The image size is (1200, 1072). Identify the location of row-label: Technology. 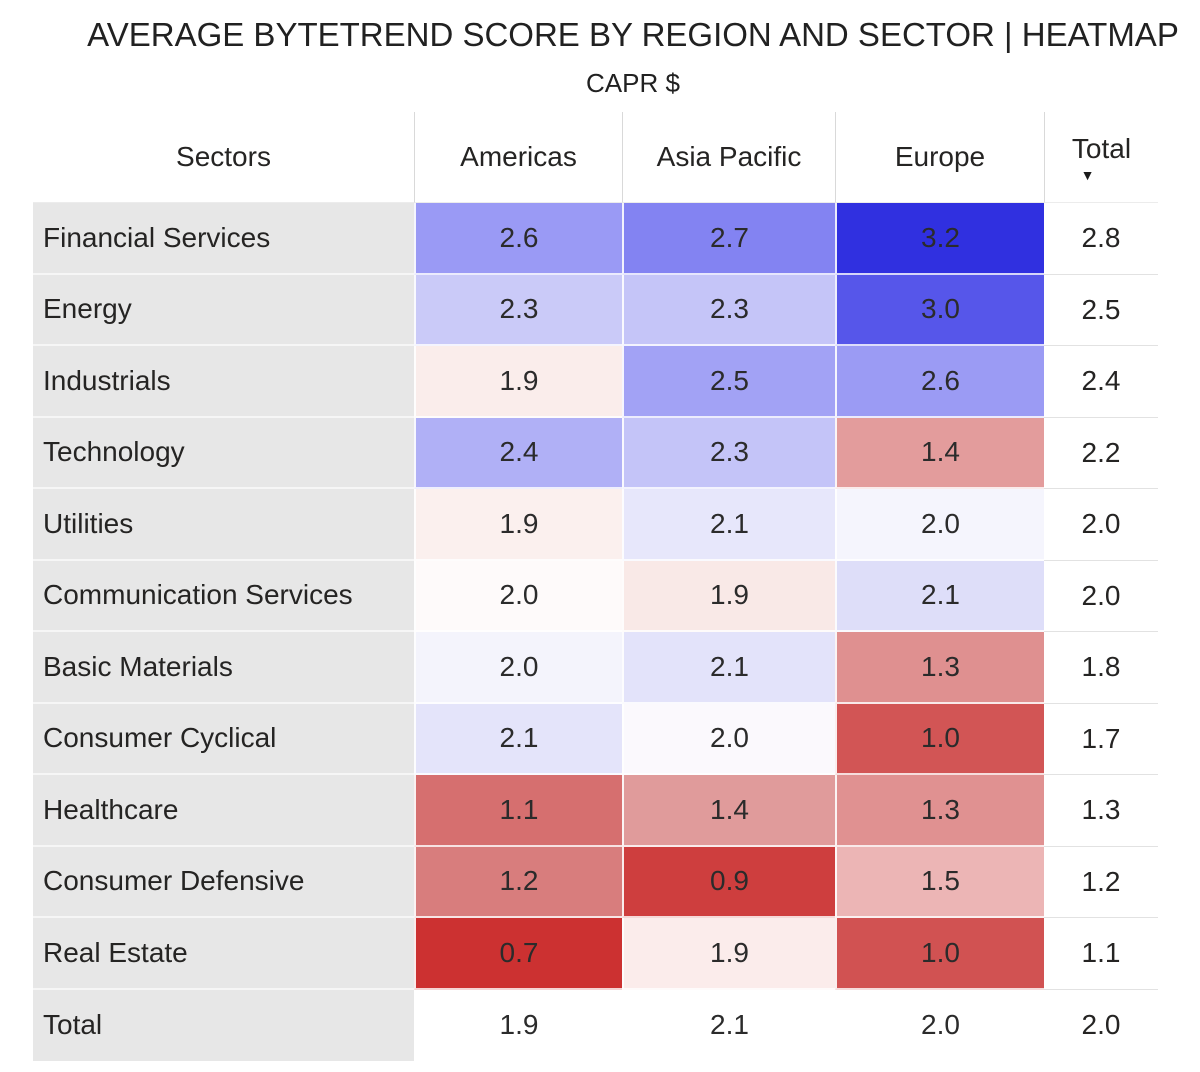
(223, 453).